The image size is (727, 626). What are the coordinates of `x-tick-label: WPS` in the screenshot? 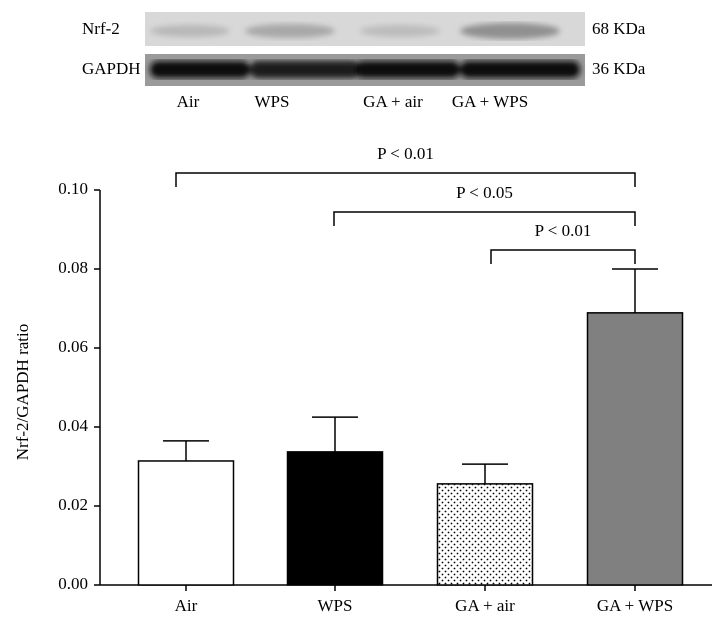 It's located at (335, 605).